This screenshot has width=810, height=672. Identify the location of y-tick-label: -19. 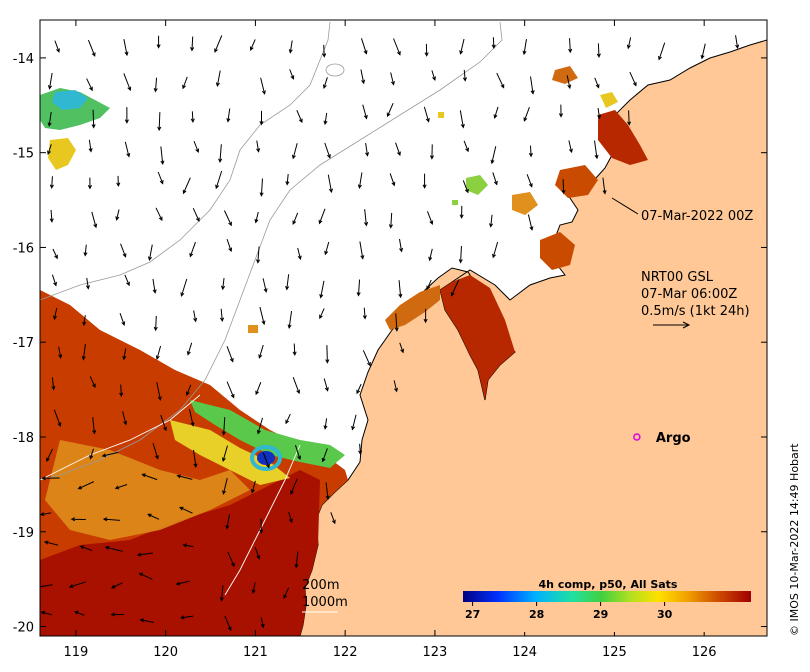
(23, 533).